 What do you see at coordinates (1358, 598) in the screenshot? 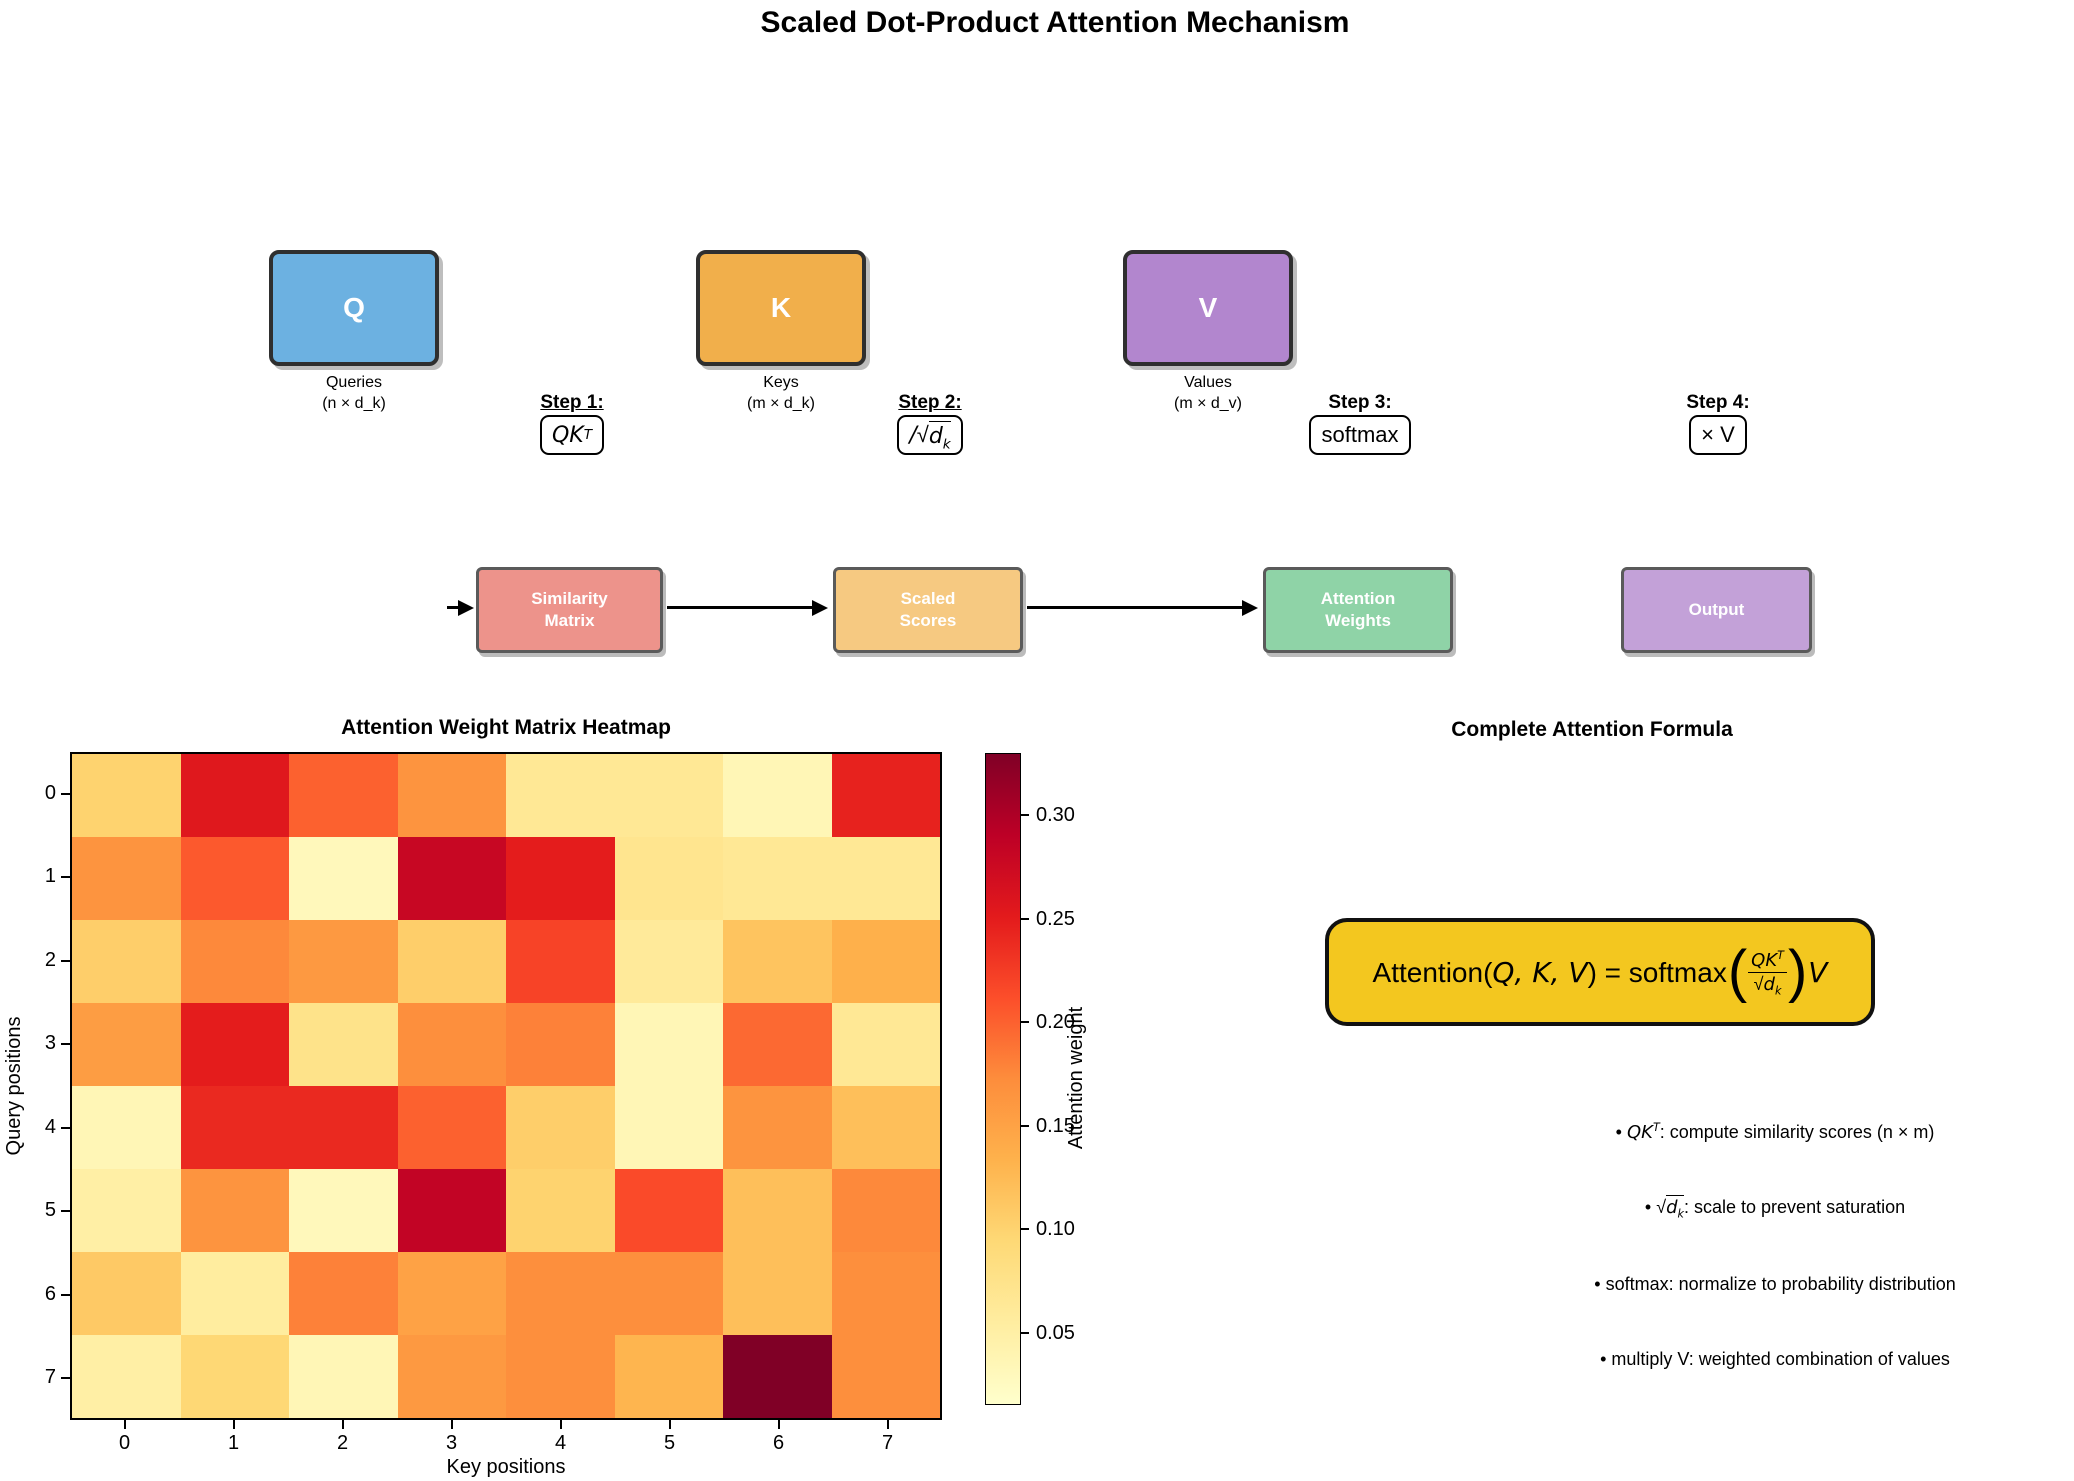
I see `attention-weights-line1: Attention` at bounding box center [1358, 598].